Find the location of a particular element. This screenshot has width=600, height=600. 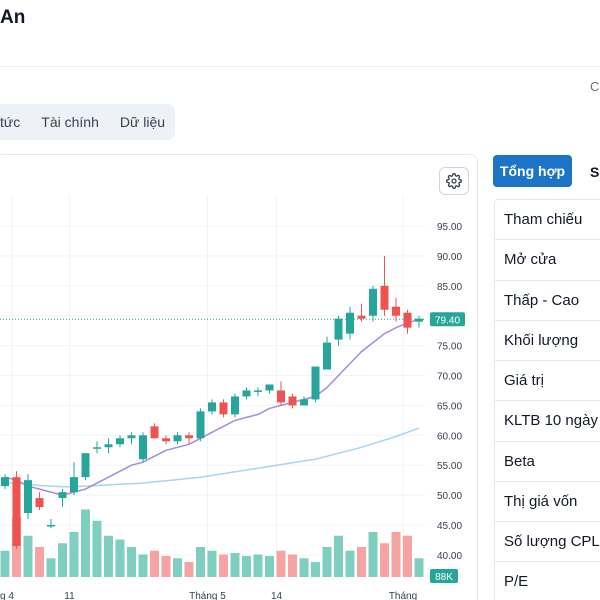

gear-icon is located at coordinates (454, 181).